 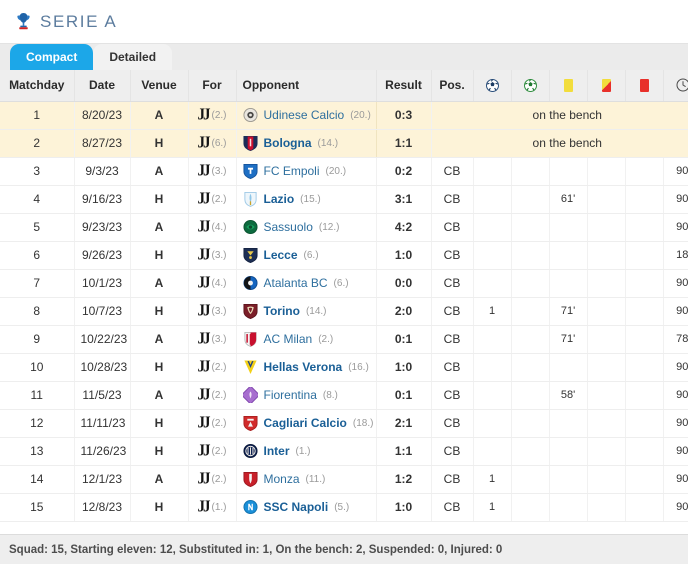 What do you see at coordinates (303, 367) in the screenshot?
I see `opponent-name: Hellas Verona` at bounding box center [303, 367].